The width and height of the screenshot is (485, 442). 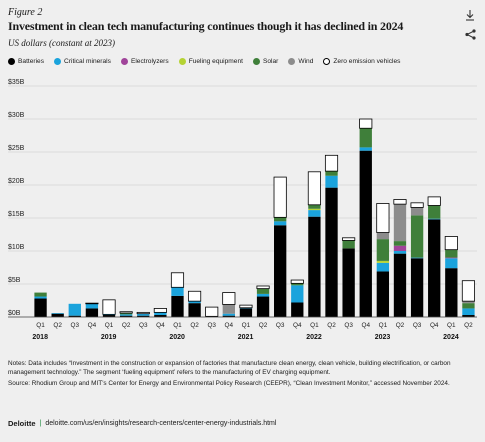 What do you see at coordinates (270, 61) in the screenshot?
I see `legend-label: Solar` at bounding box center [270, 61].